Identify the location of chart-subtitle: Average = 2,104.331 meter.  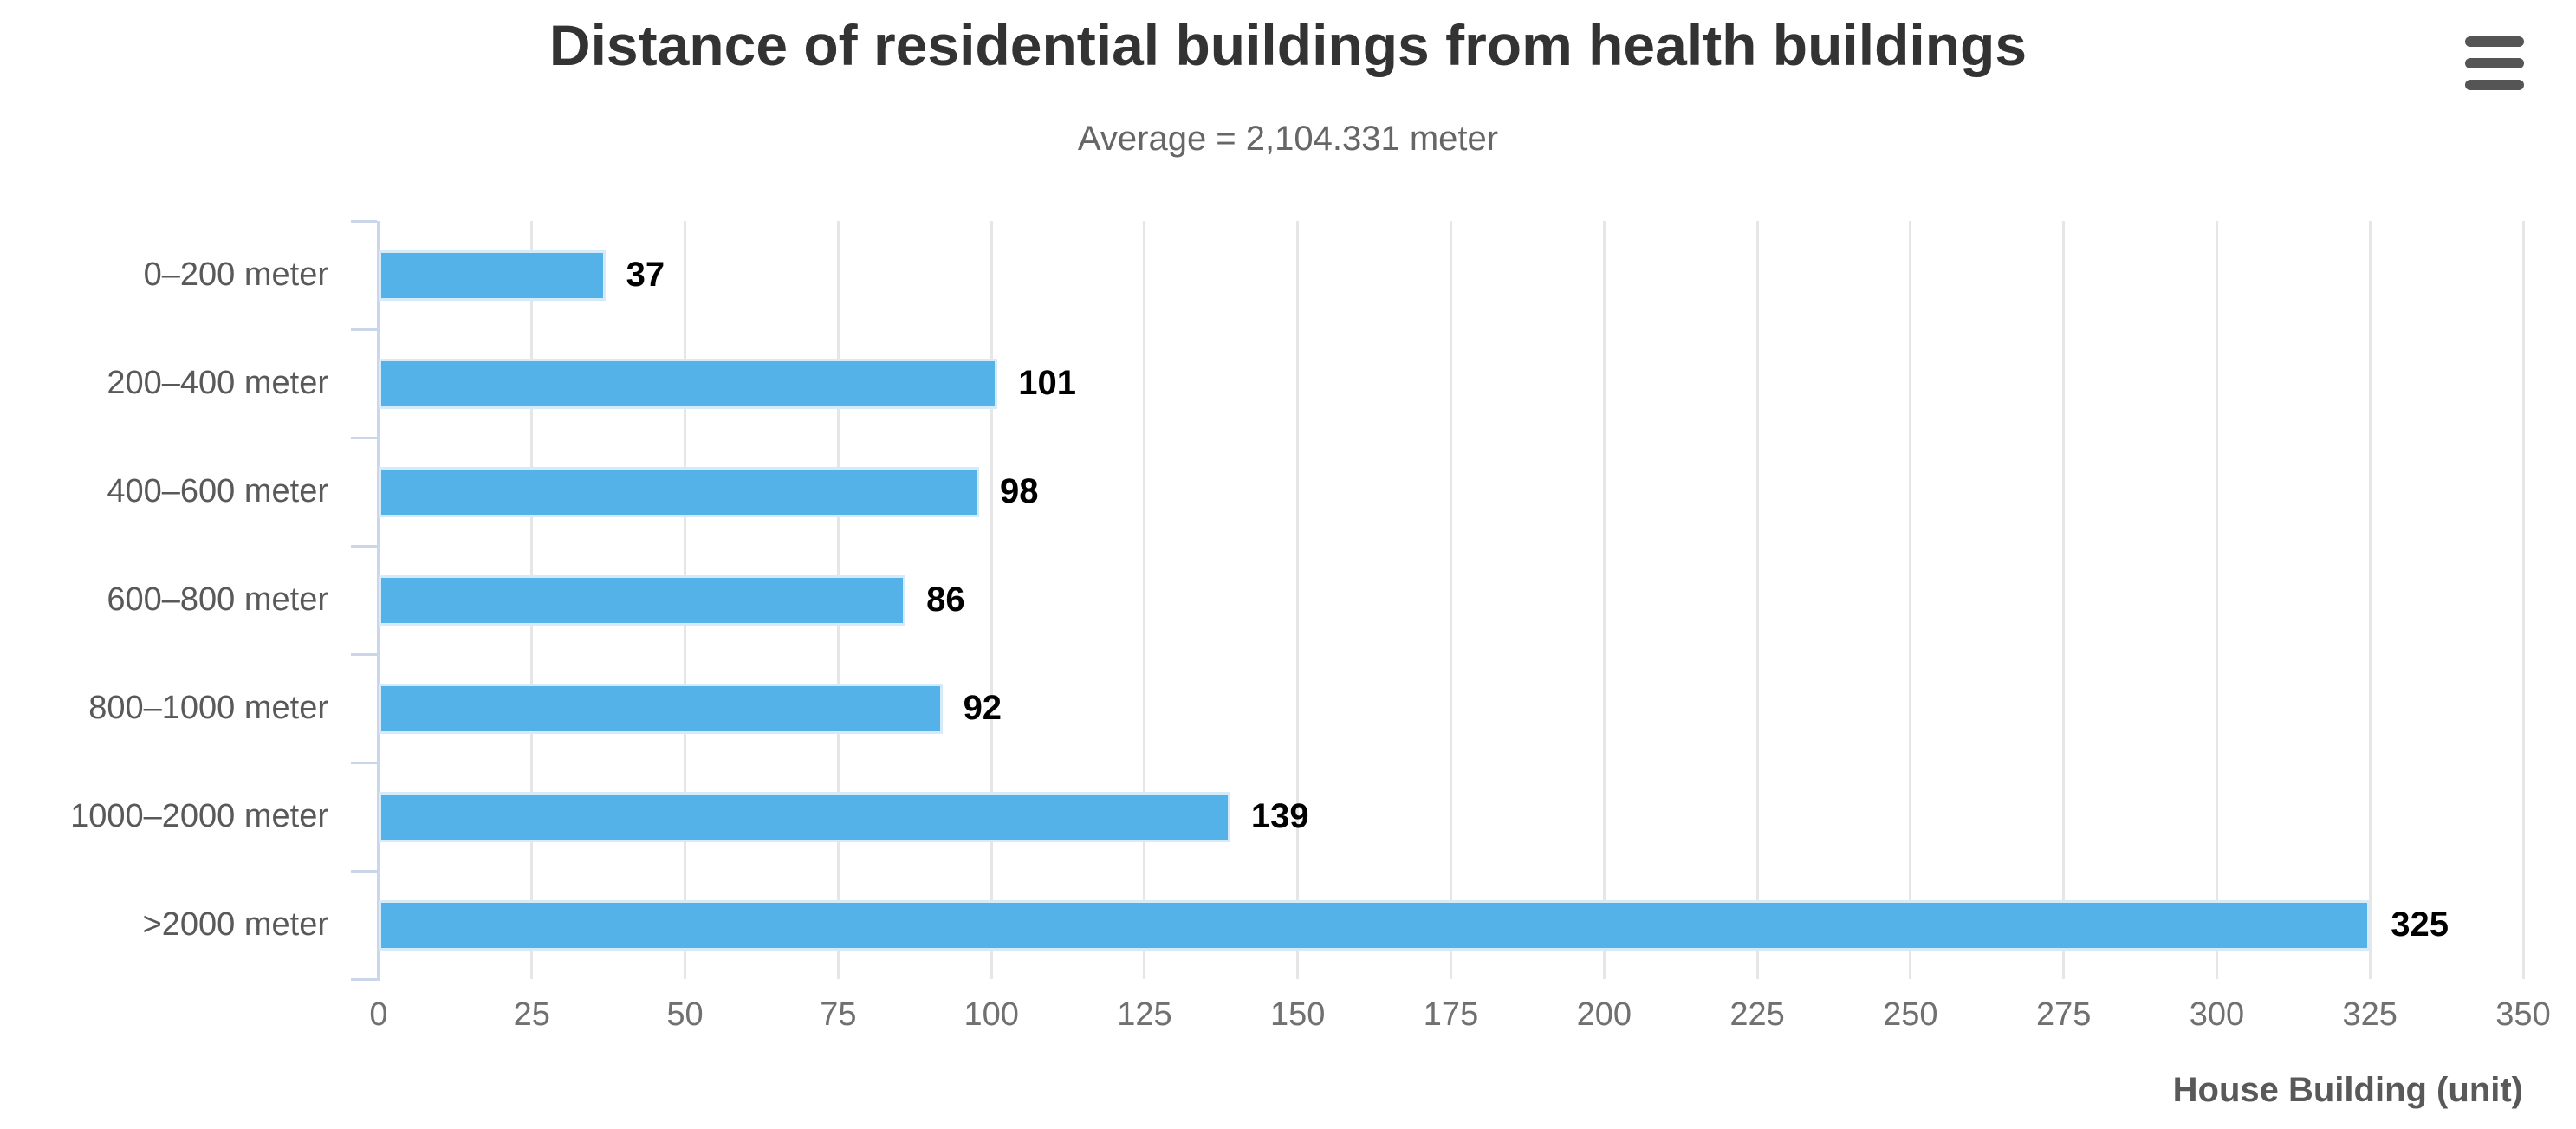
(1288, 139).